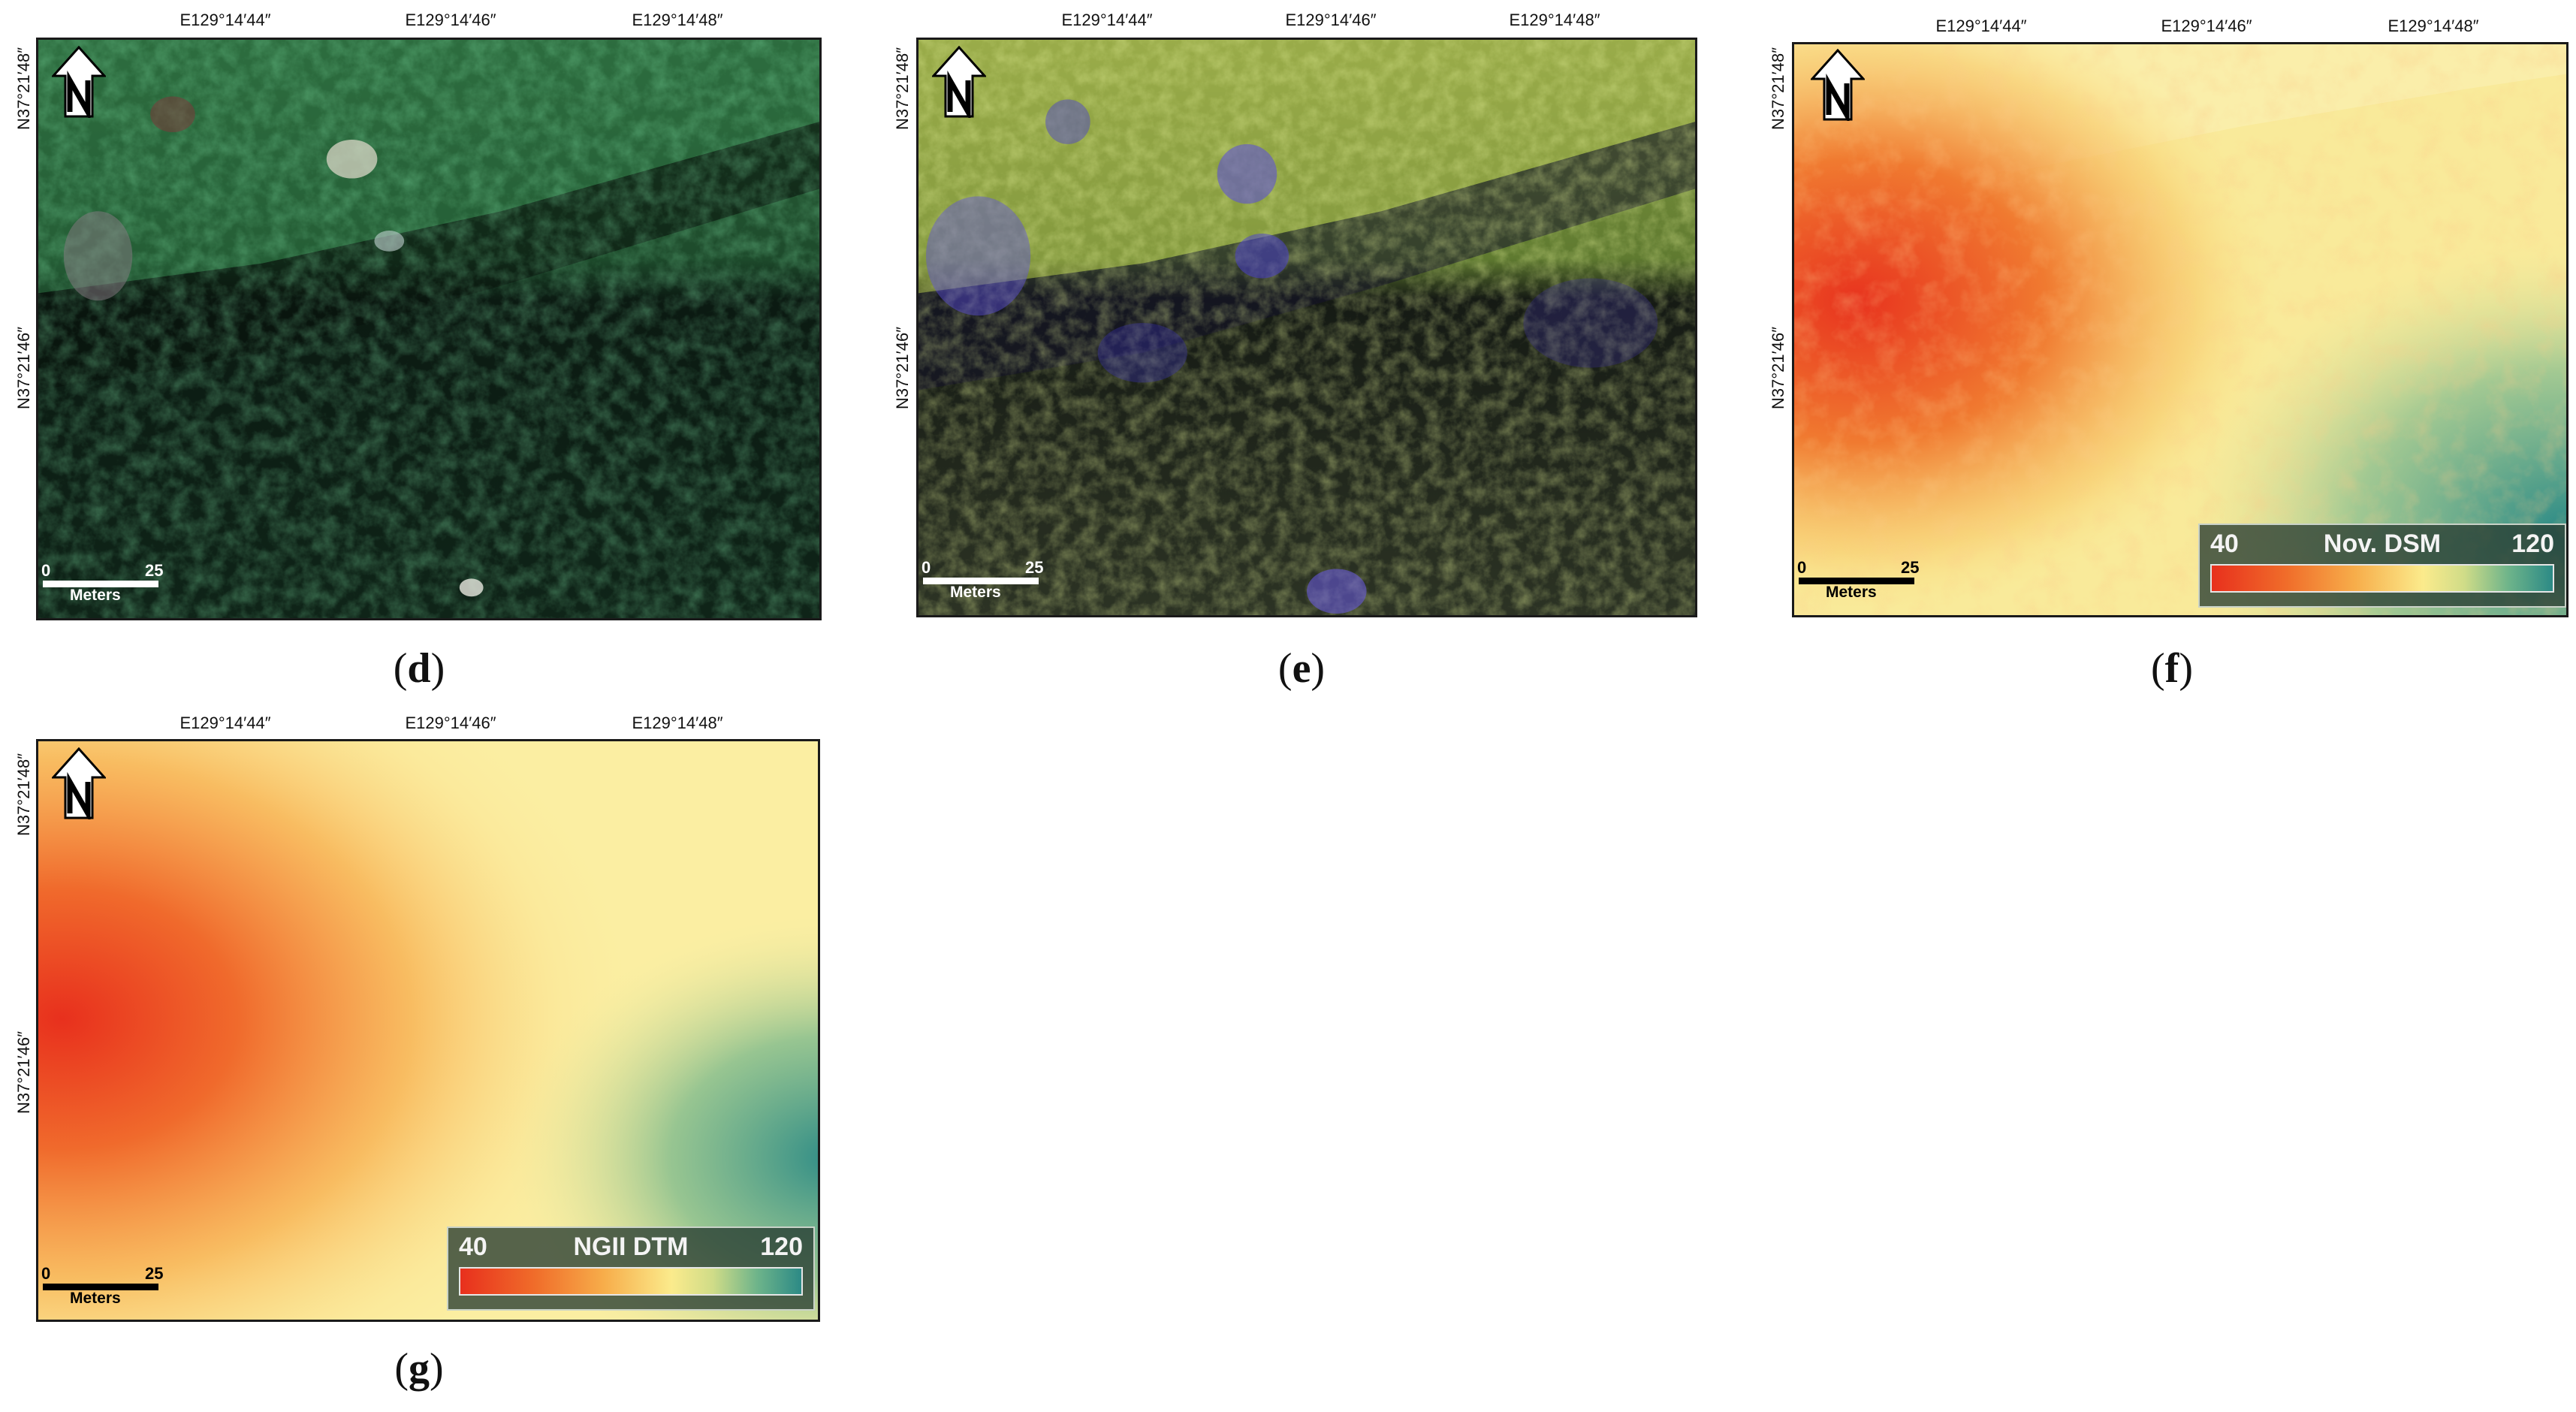 The width and height of the screenshot is (2576, 1412). What do you see at coordinates (2172, 668) in the screenshot?
I see `caption-f: (f)` at bounding box center [2172, 668].